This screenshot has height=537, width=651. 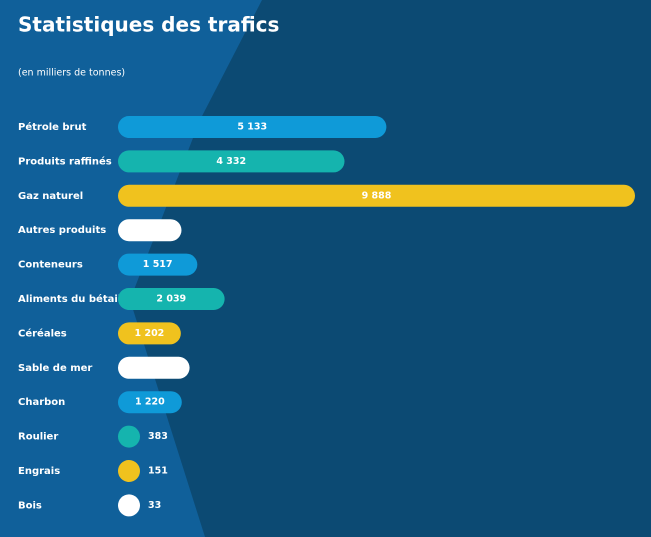 I want to click on value-label: 2 039, so click(x=171, y=299).